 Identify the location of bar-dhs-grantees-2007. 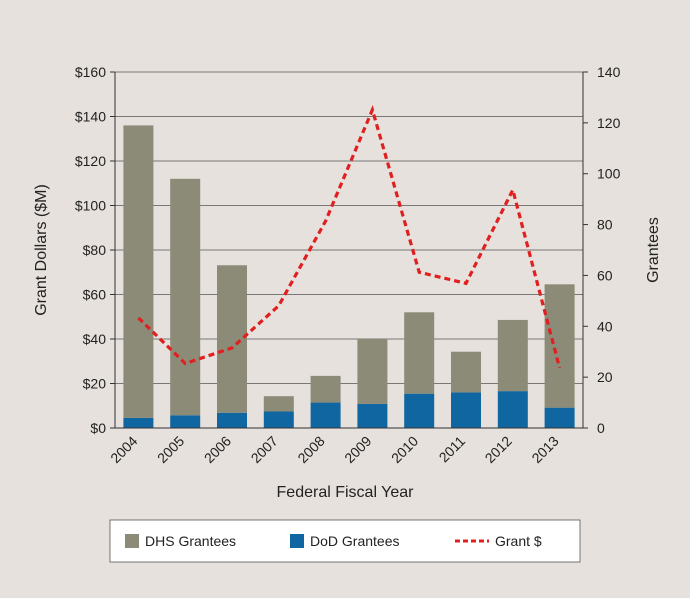
(278, 404).